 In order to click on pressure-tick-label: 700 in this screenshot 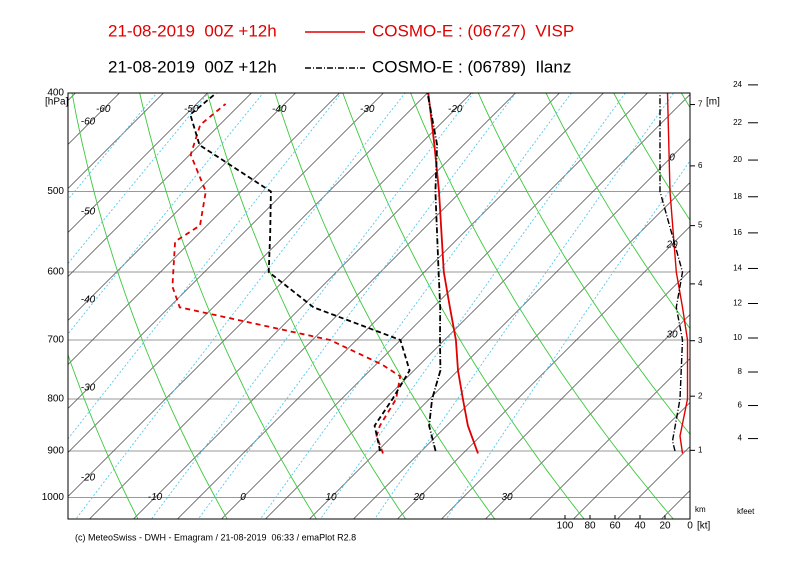, I will do `click(55, 340)`.